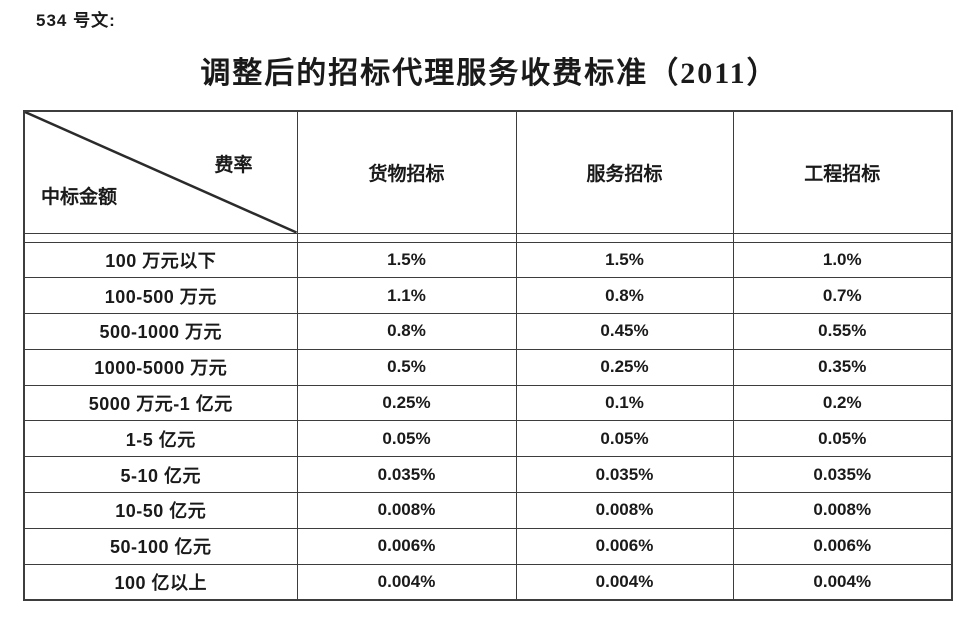  I want to click on table-row: 100 万元以下 1.5% 1.5% 1.0%, so click(488, 260).